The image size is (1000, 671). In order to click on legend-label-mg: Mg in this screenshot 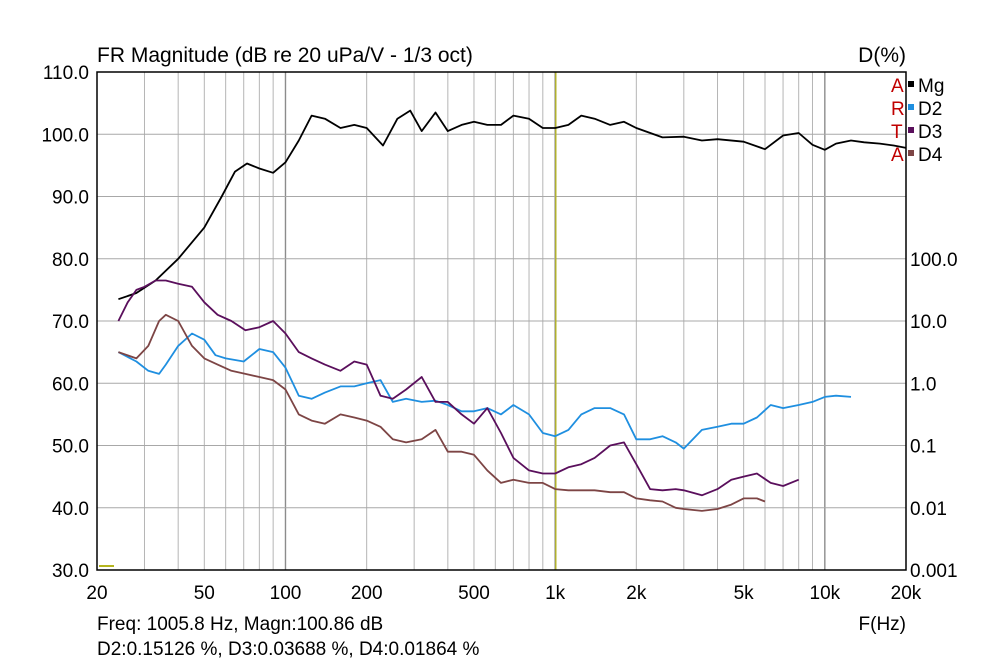, I will do `click(931, 86)`.